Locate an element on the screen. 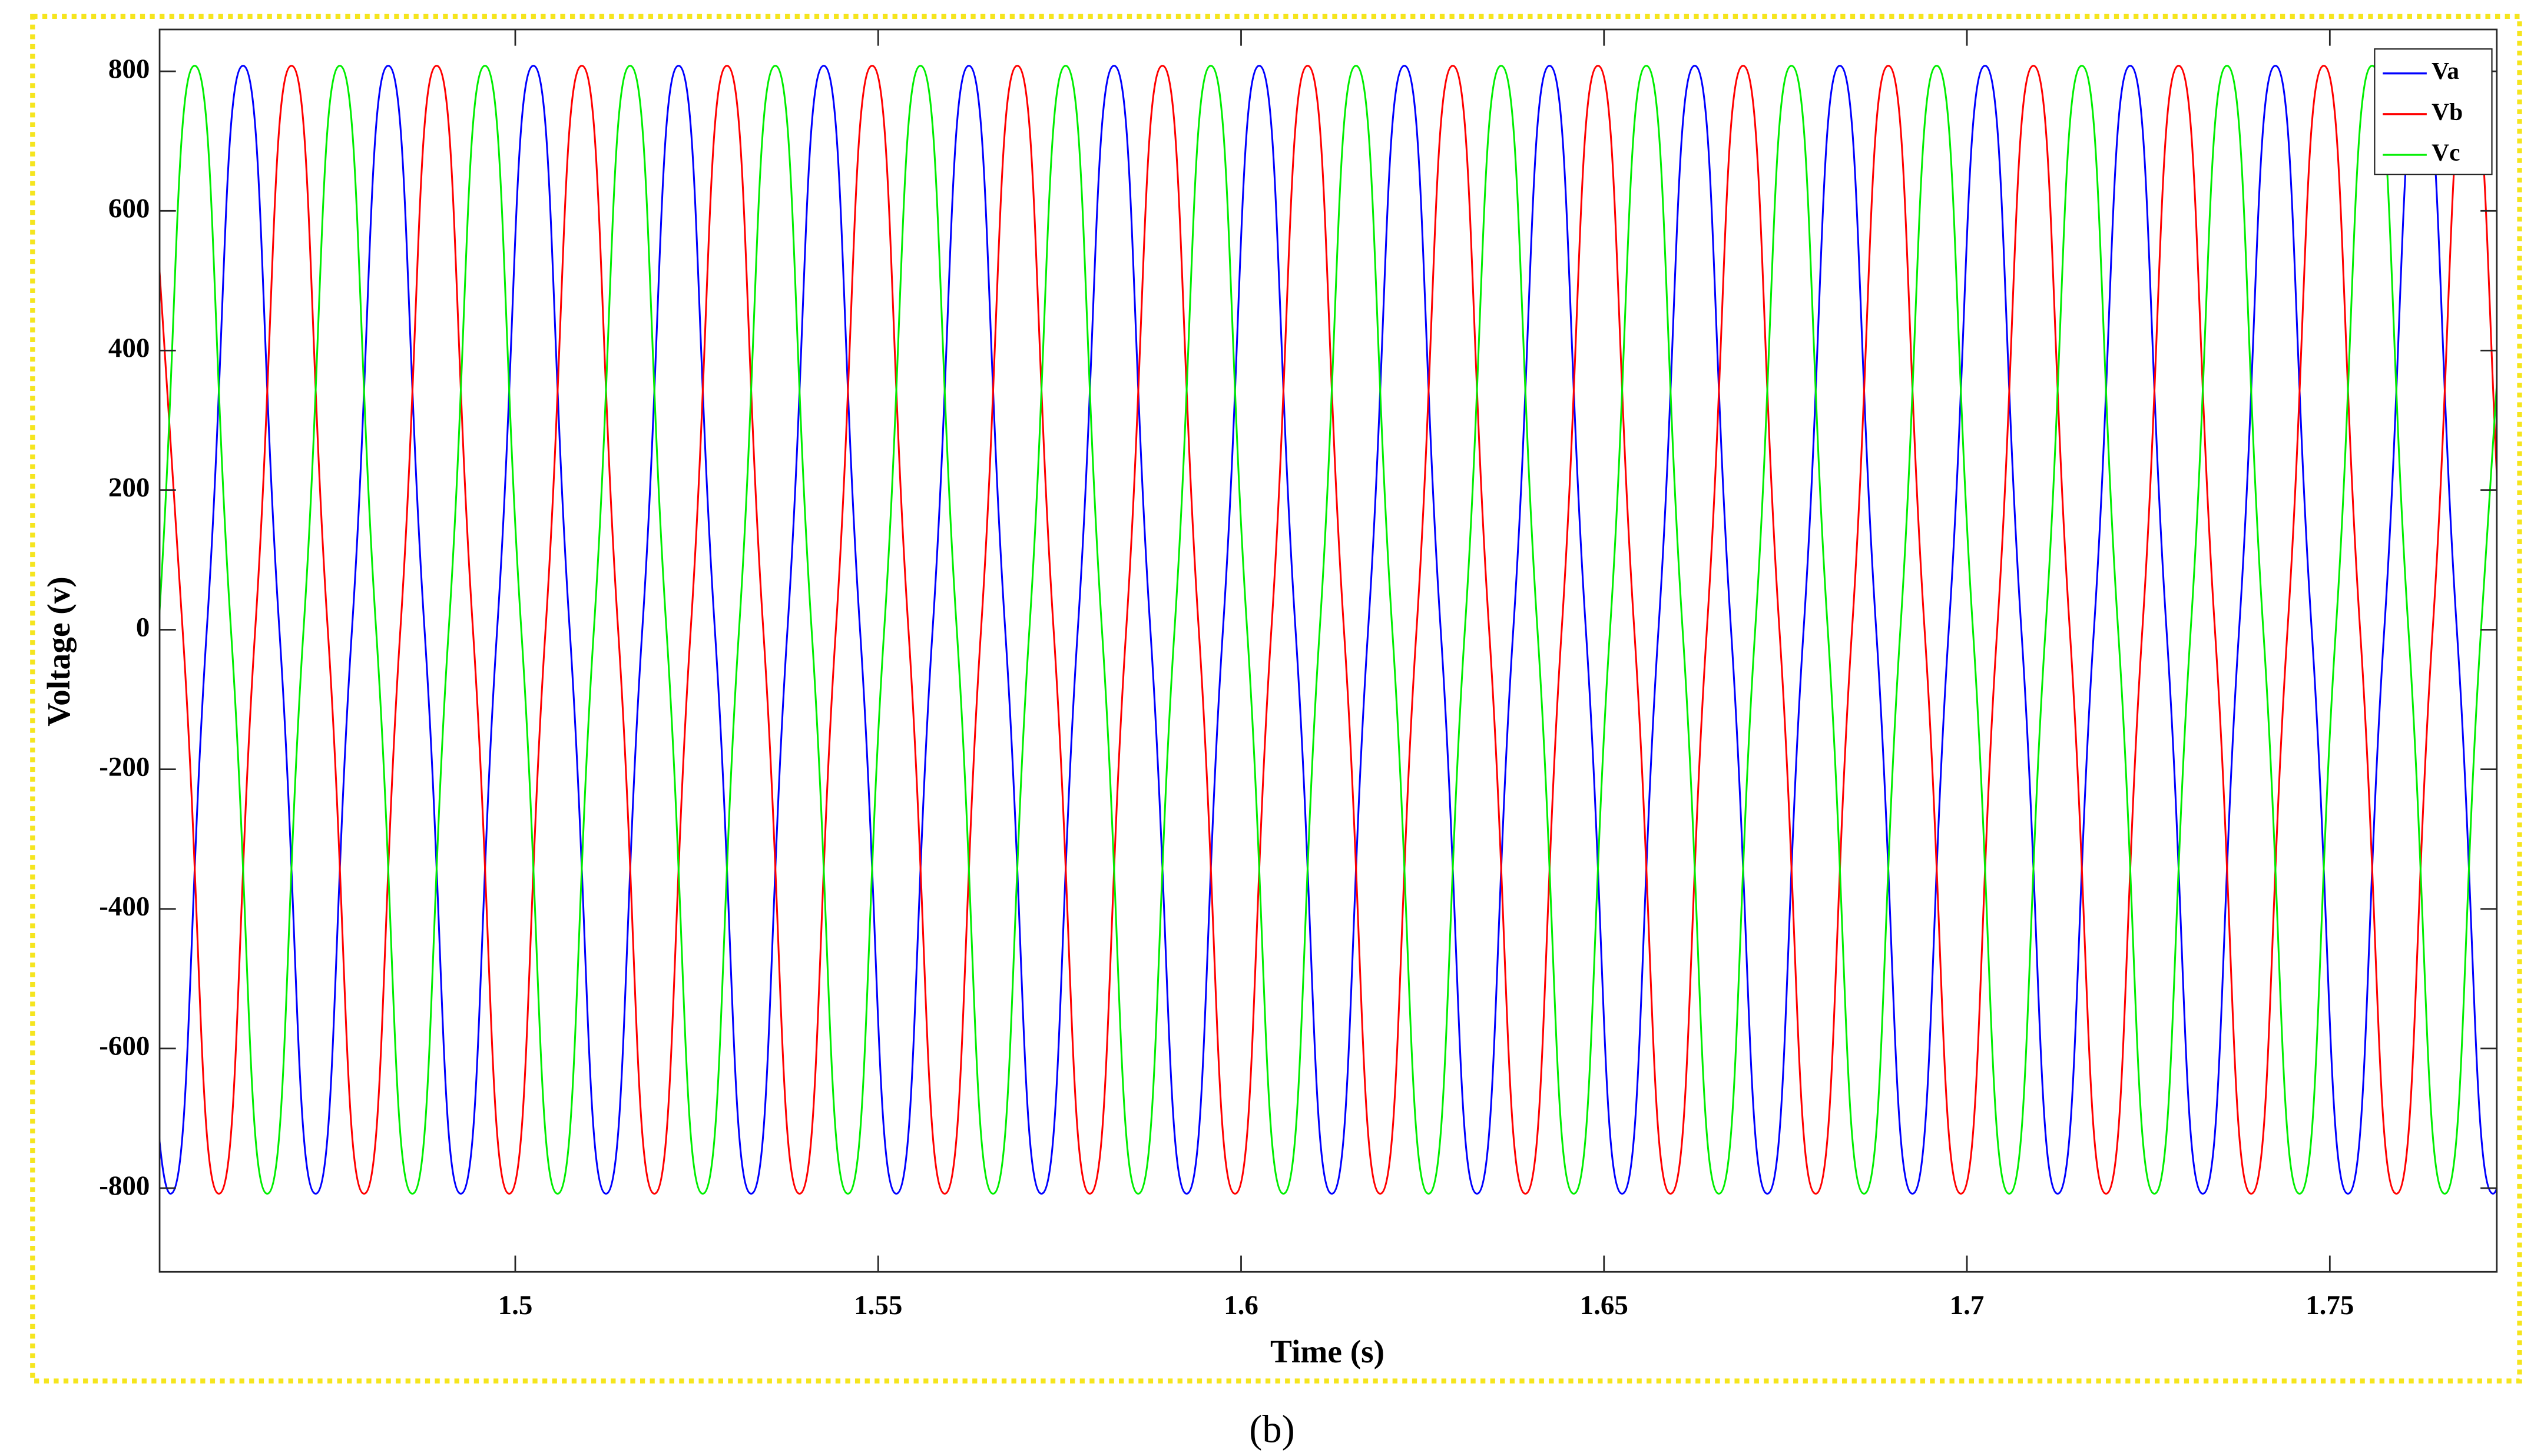 This screenshot has width=2544, height=1456. x-tick-label: 1.7 is located at coordinates (1968, 1305).